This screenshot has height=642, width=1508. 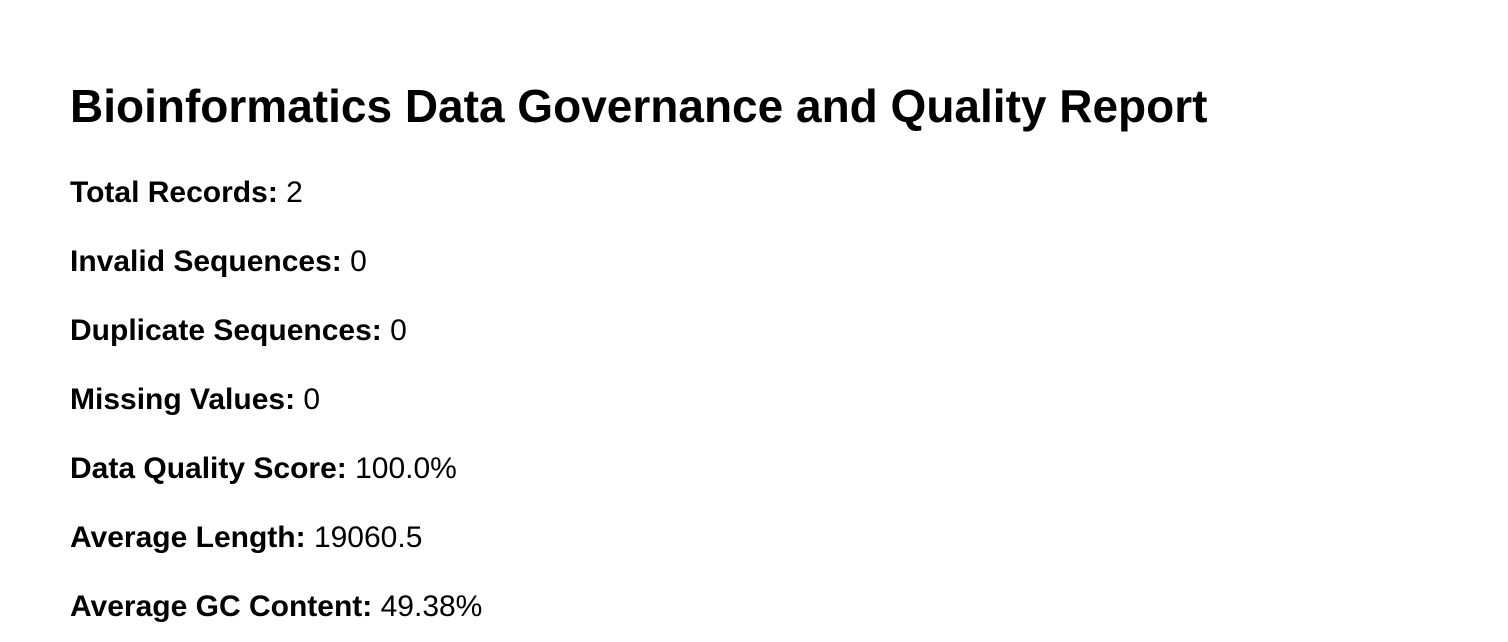 What do you see at coordinates (206, 261) in the screenshot?
I see `metric-label: Invalid Sequences:` at bounding box center [206, 261].